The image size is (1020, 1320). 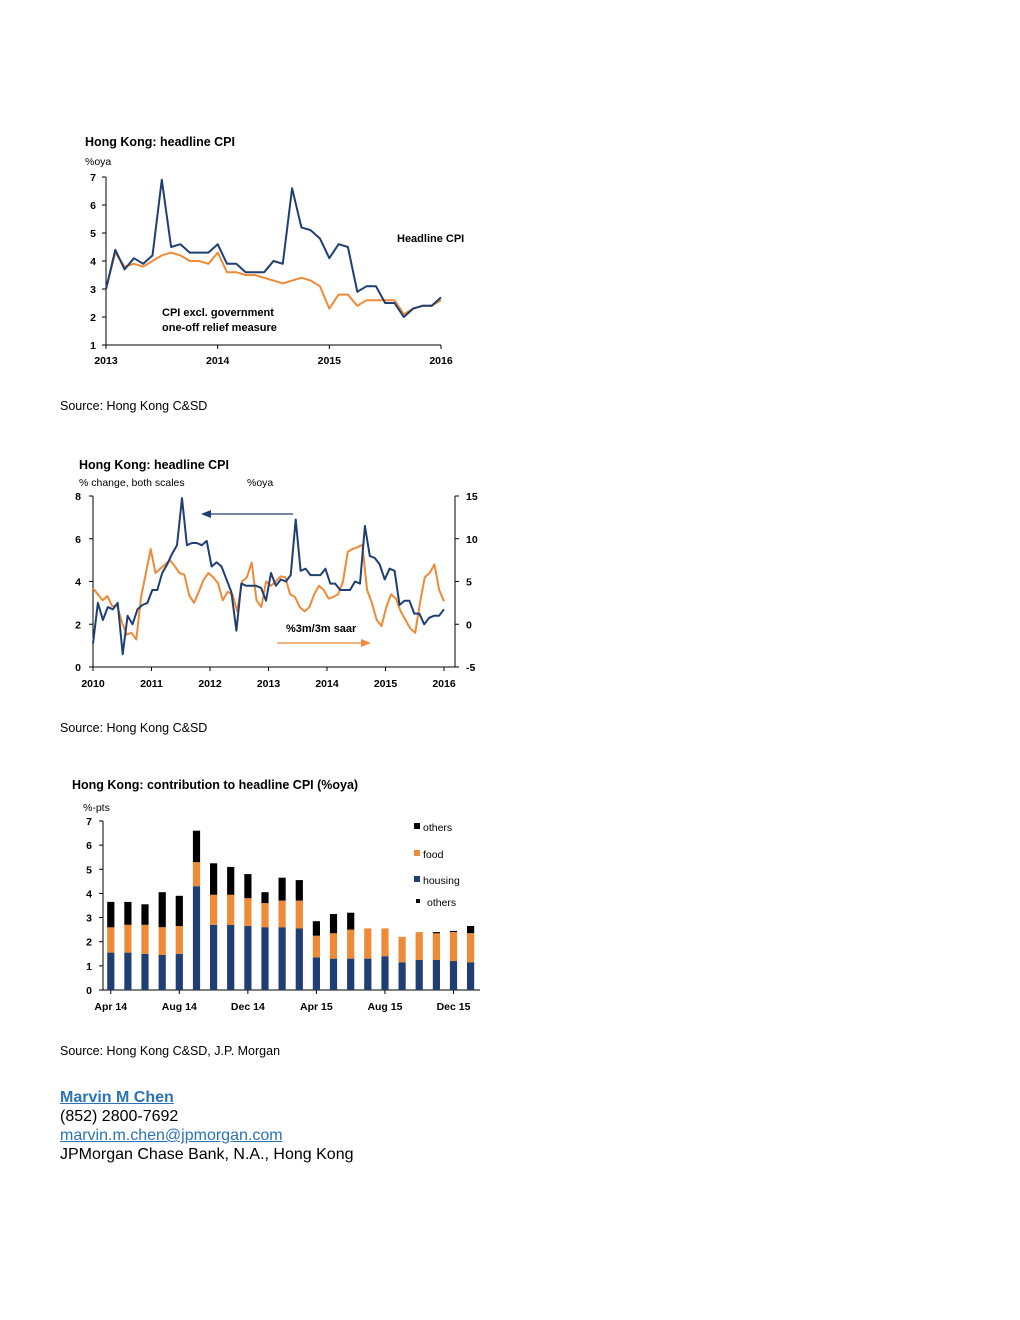 I want to click on chart2-source: Source: Hong Kong C&SD, so click(x=134, y=728).